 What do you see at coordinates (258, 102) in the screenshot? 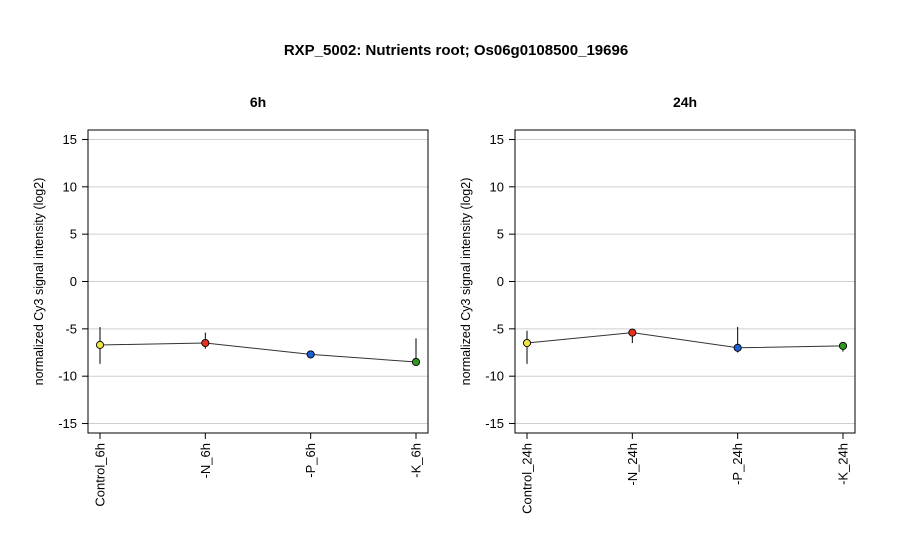
I see `panel-title: 6h` at bounding box center [258, 102].